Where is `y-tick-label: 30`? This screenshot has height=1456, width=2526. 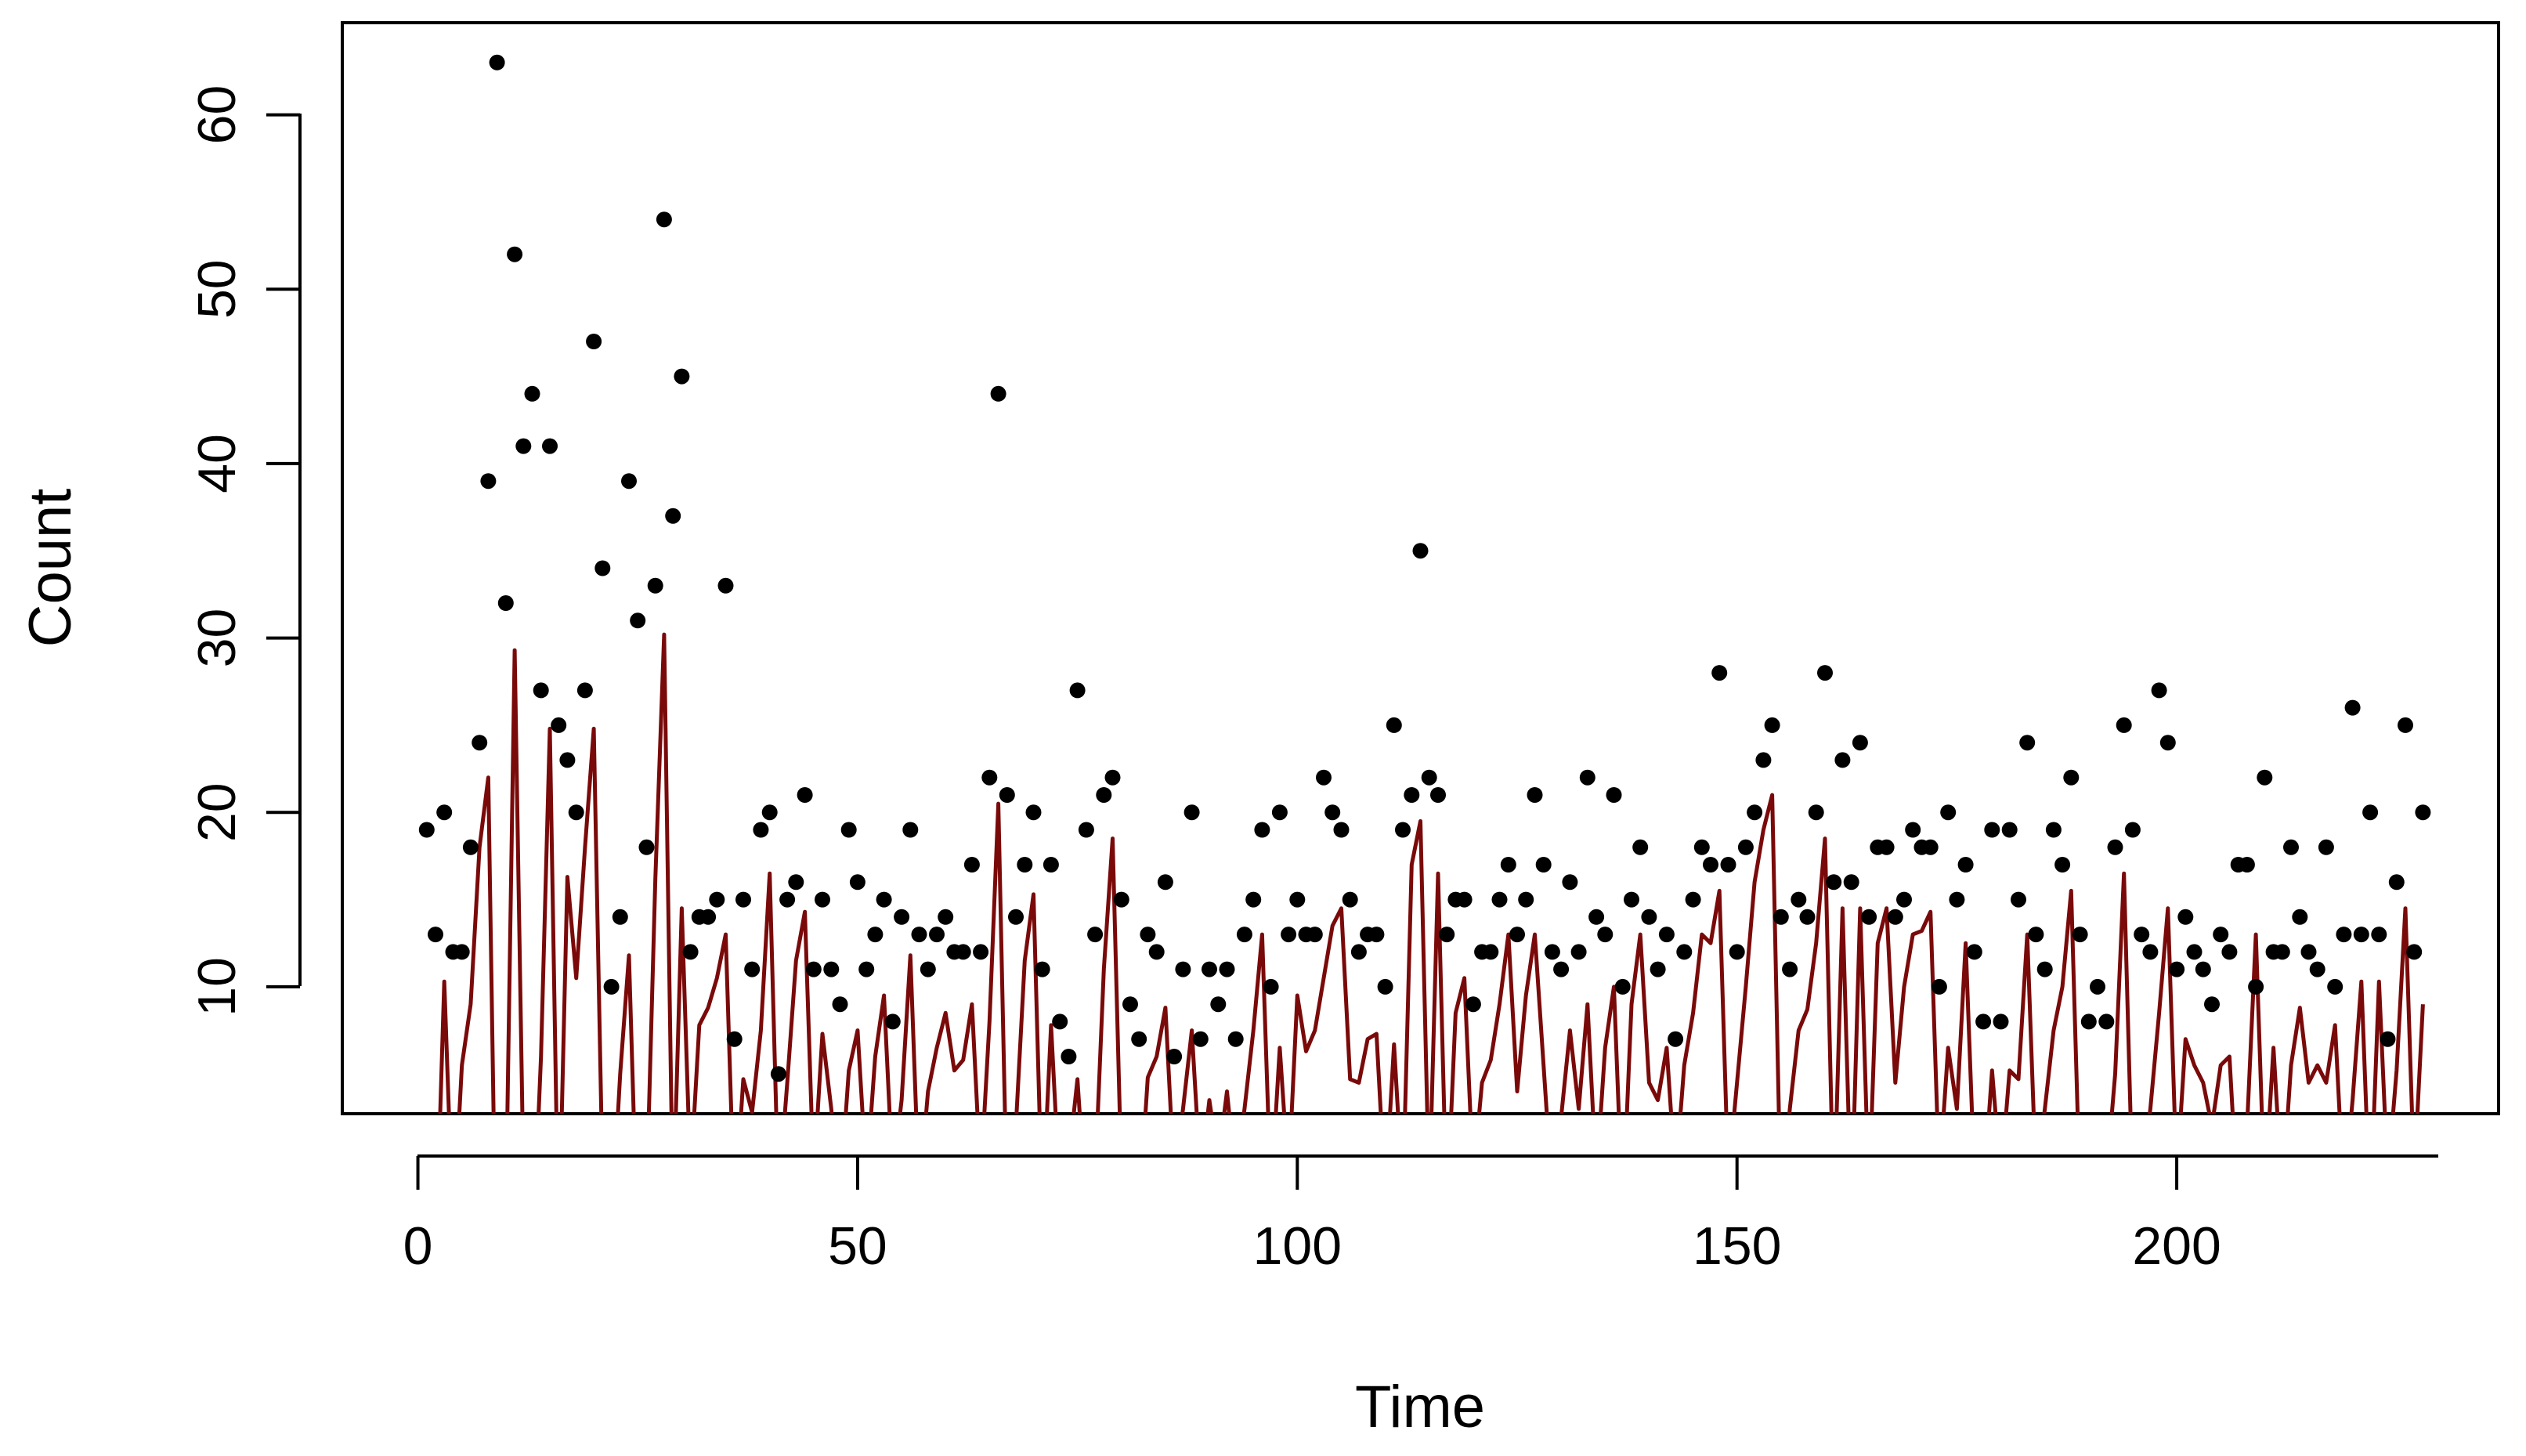
y-tick-label: 30 is located at coordinates (217, 638).